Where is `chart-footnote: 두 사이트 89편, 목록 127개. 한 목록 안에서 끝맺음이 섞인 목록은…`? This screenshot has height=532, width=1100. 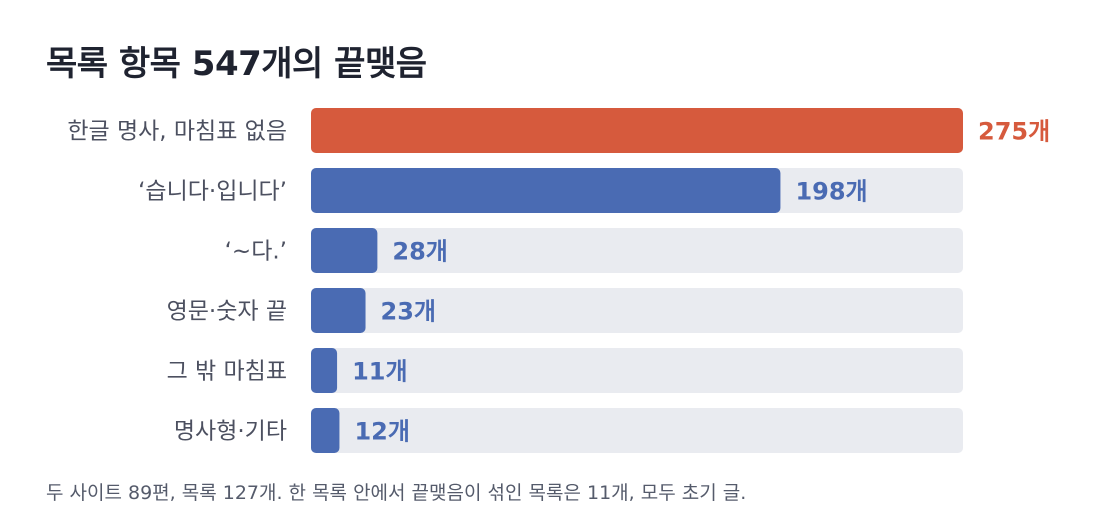
chart-footnote: 두 사이트 89편, 목록 127개. 한 목록 안에서 끝맺음이 섞인 목록은… is located at coordinates (396, 493).